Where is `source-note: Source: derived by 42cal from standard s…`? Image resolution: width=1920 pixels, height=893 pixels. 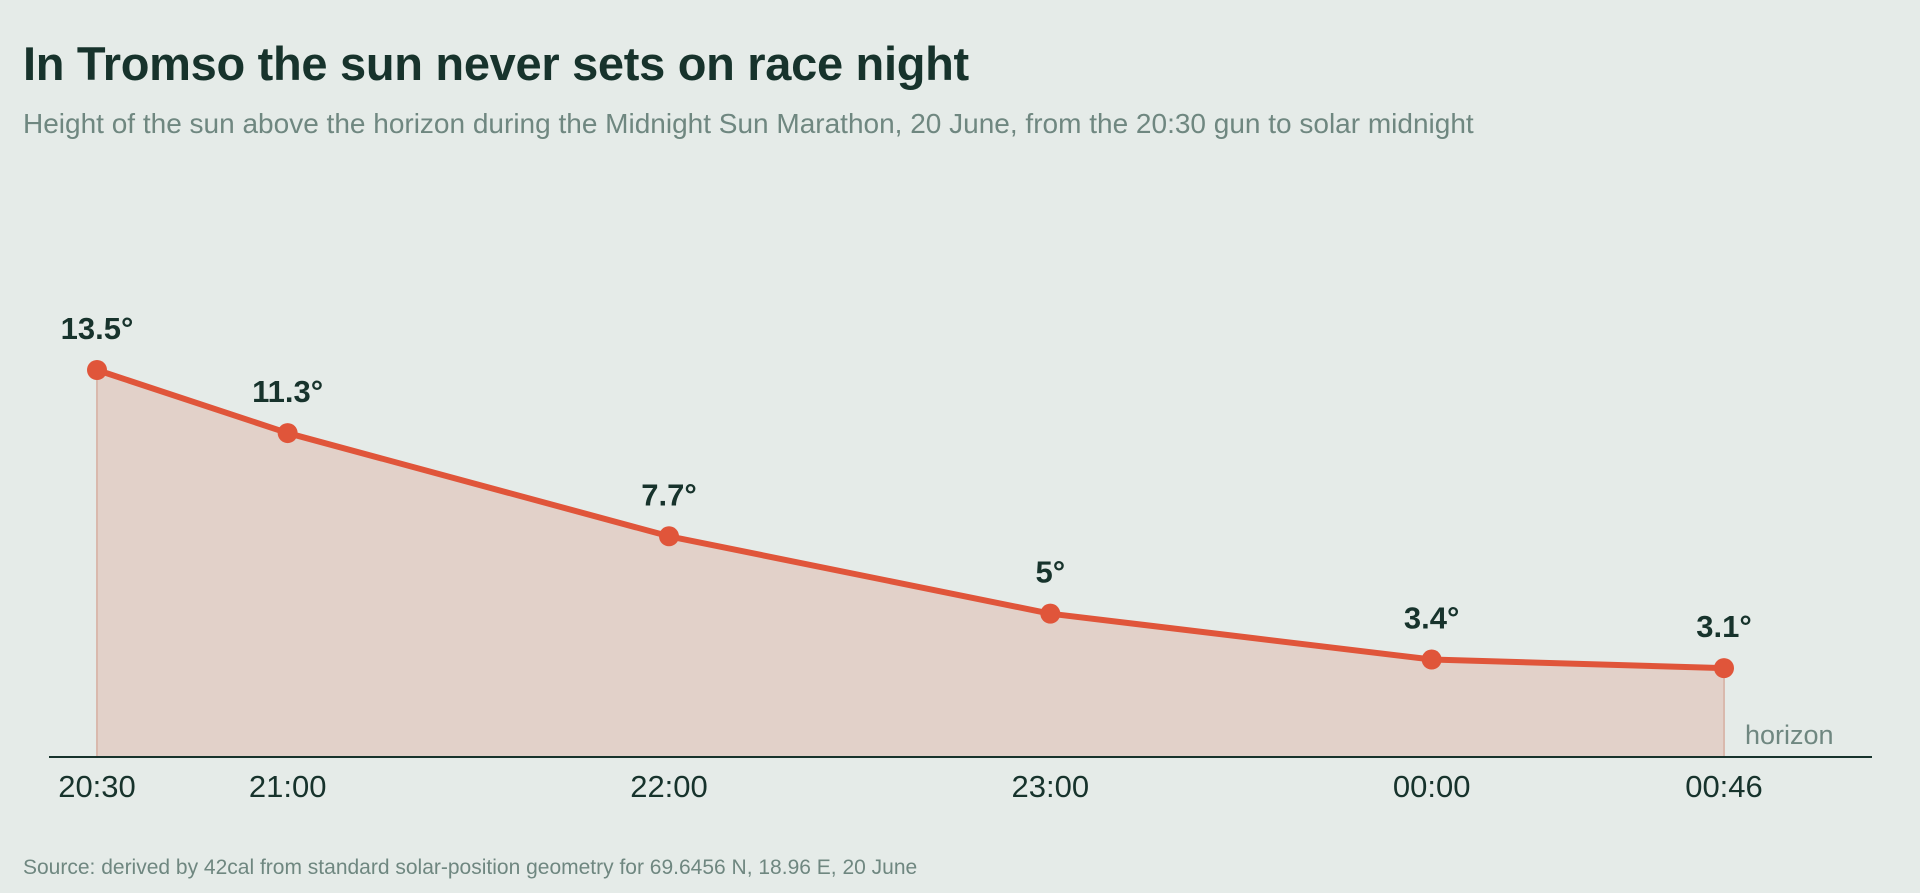 source-note: Source: derived by 42cal from standard s… is located at coordinates (470, 867).